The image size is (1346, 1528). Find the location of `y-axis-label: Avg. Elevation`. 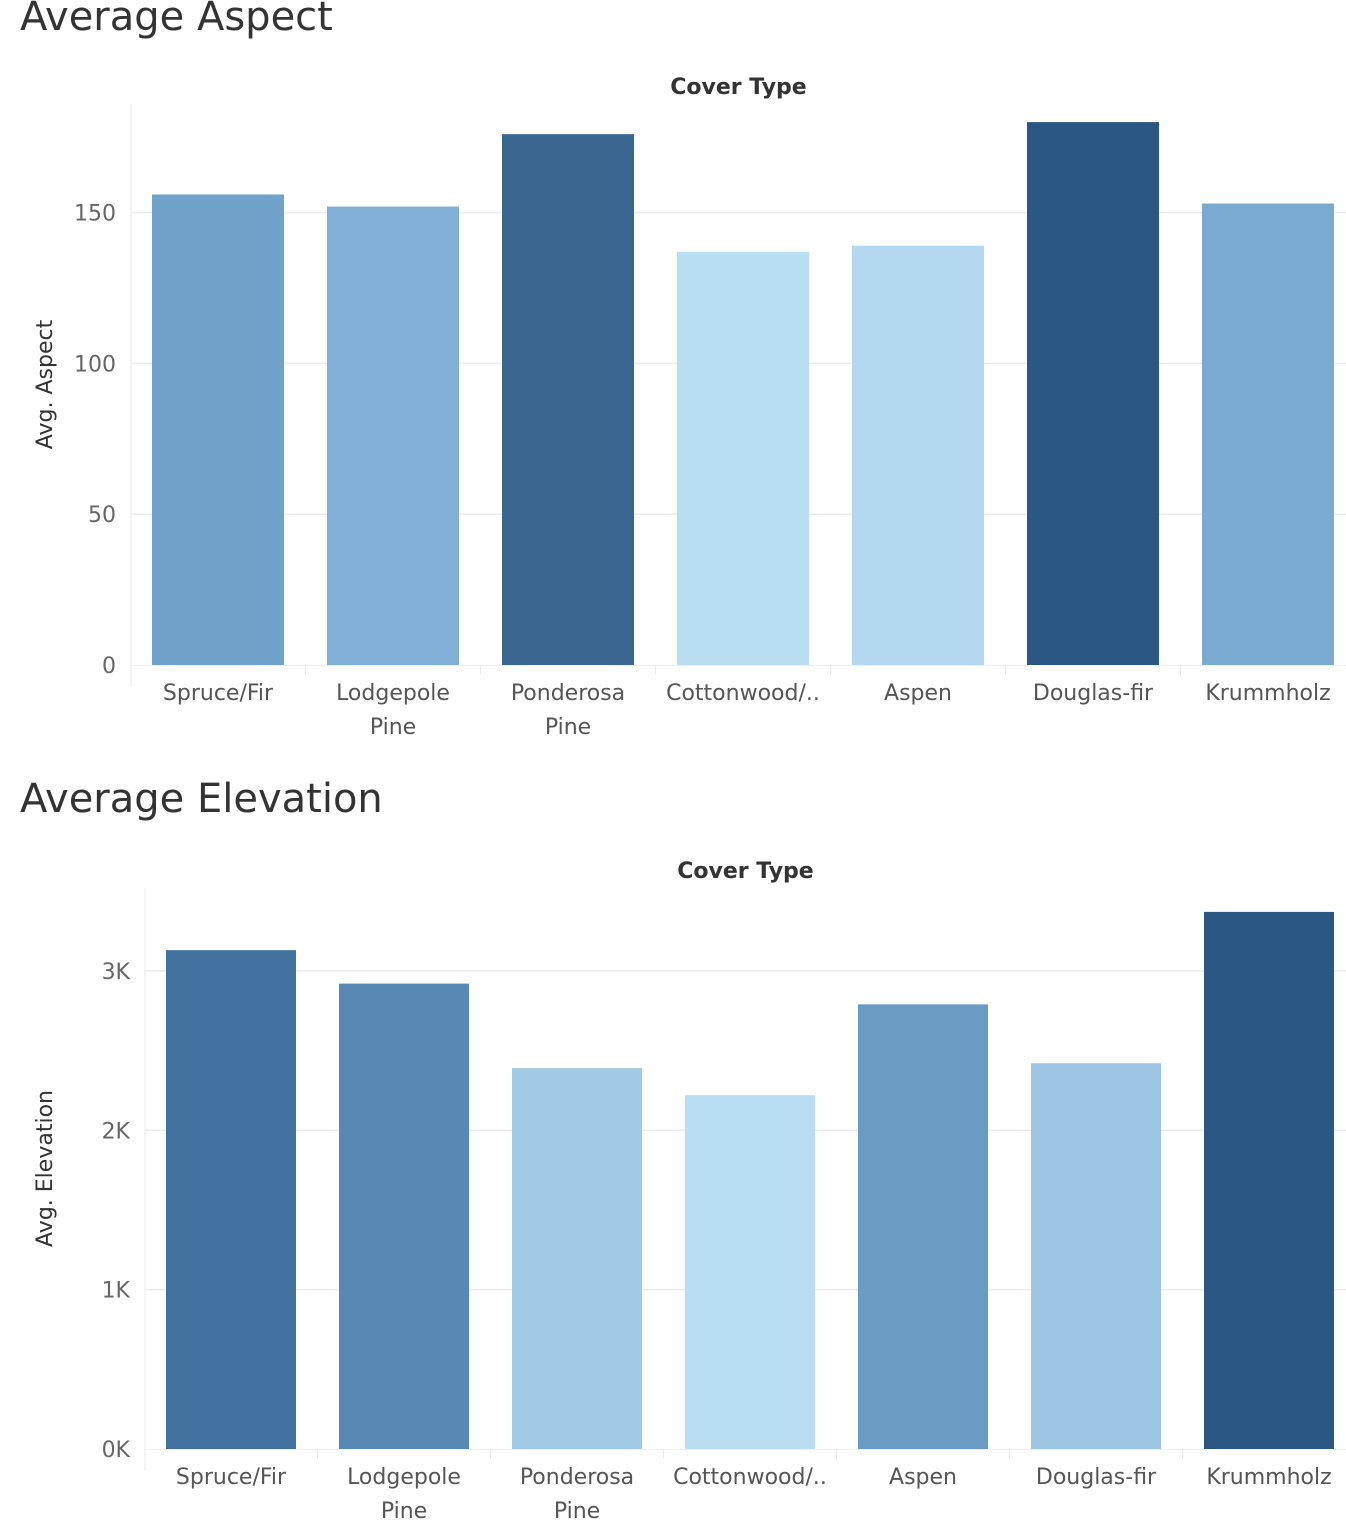

y-axis-label: Avg. Elevation is located at coordinates (45, 1168).